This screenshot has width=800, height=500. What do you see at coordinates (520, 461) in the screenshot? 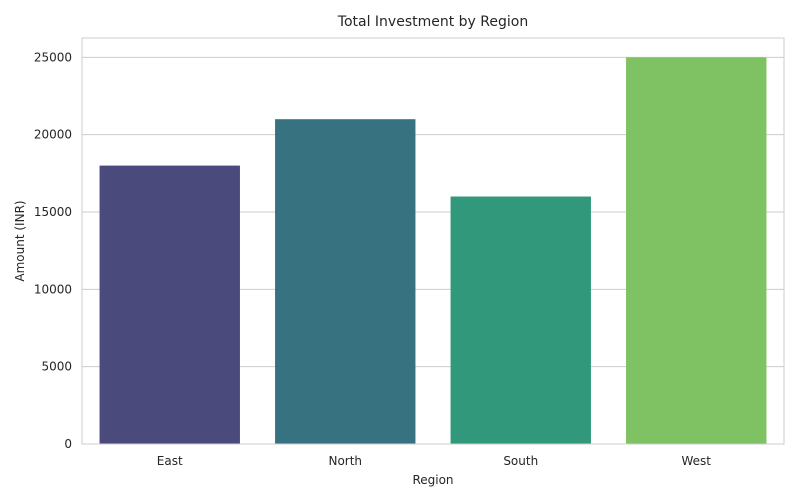
I see `x-tick-label: South` at bounding box center [520, 461].